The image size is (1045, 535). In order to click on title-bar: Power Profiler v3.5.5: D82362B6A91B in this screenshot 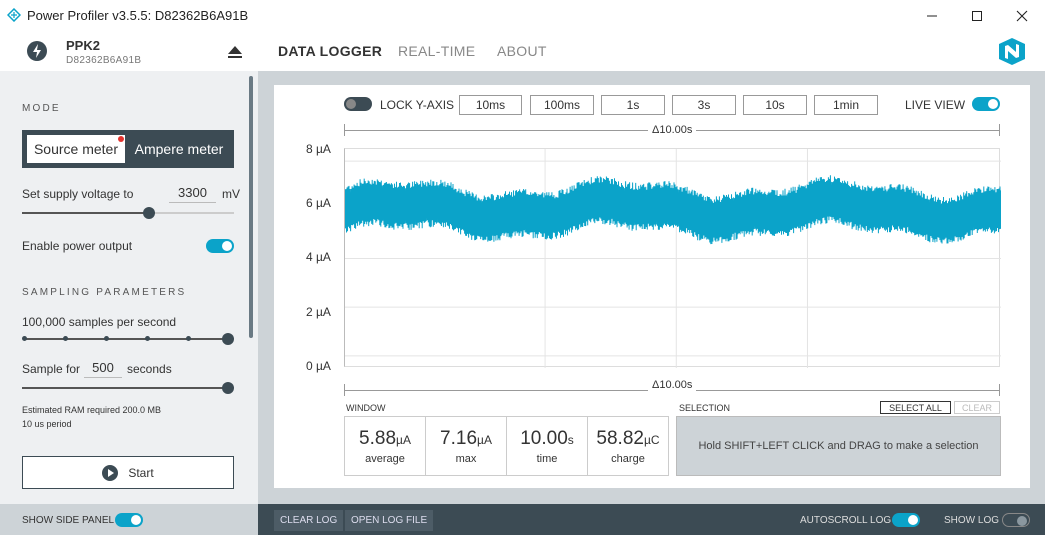, I will do `click(522, 15)`.